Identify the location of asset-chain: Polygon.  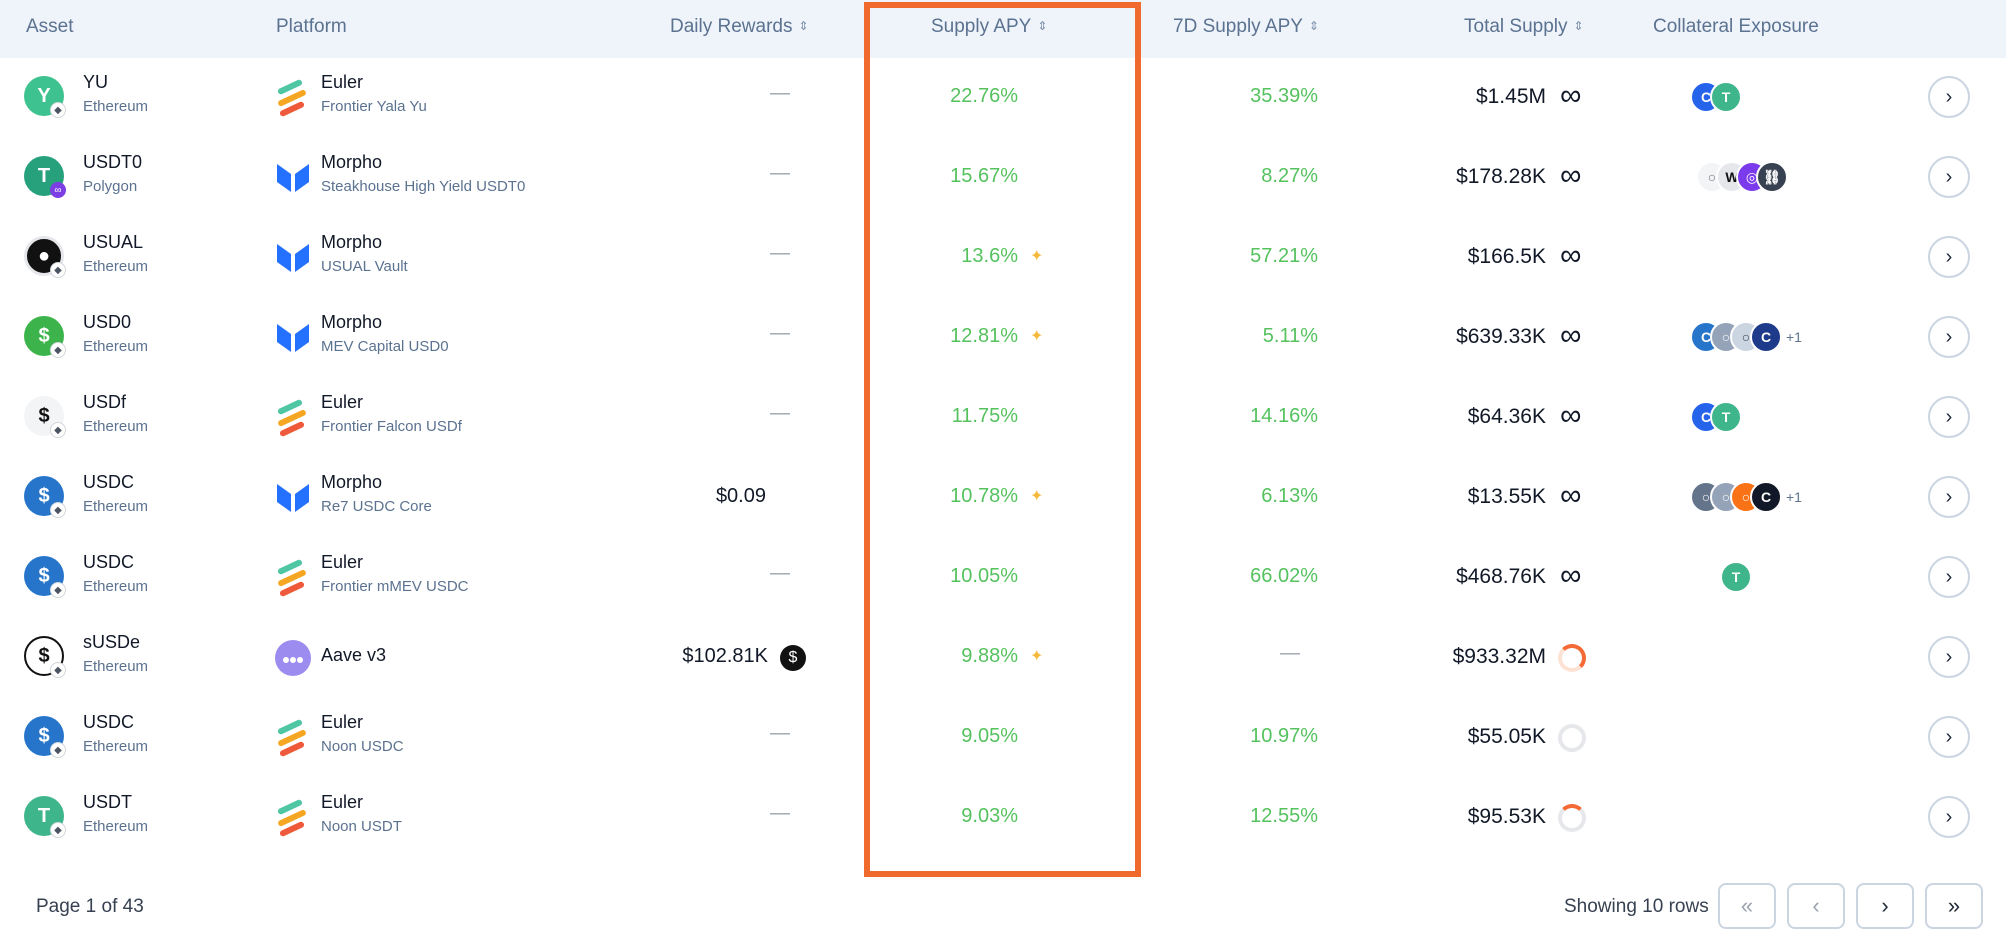
(110, 186).